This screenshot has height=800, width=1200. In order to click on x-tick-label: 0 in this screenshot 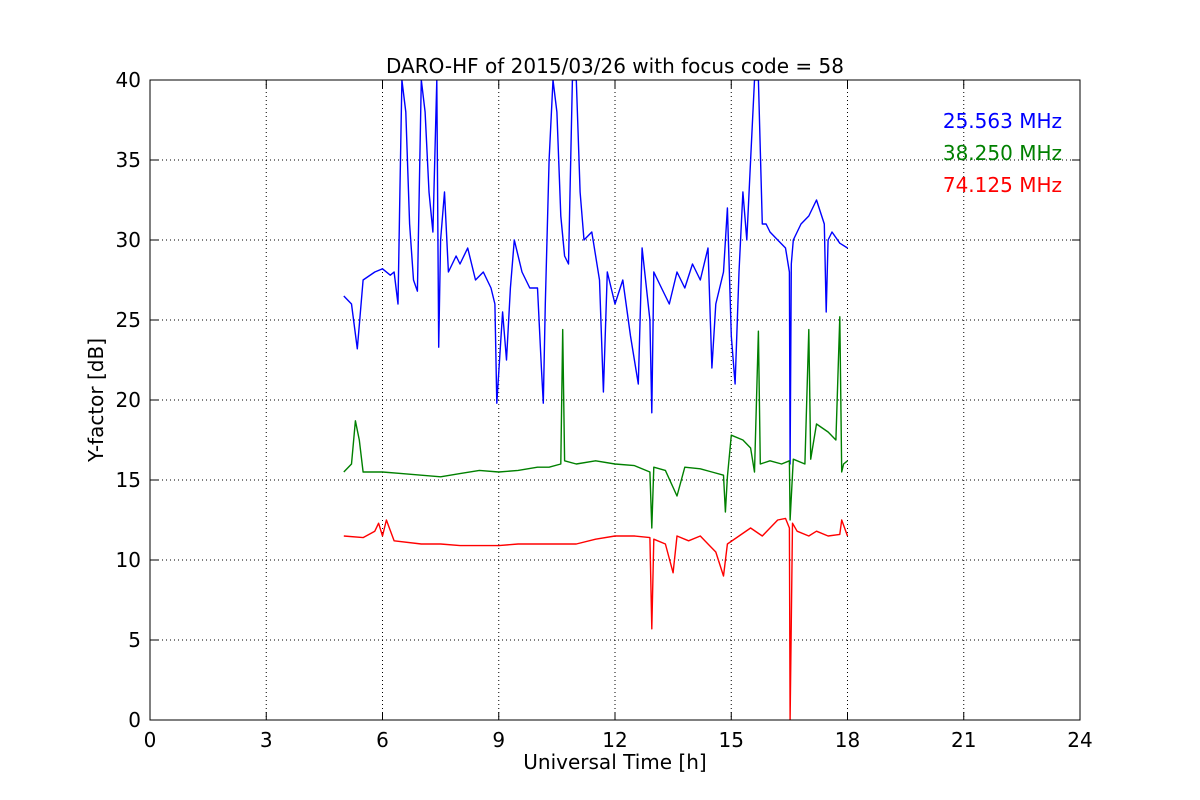, I will do `click(150, 740)`.